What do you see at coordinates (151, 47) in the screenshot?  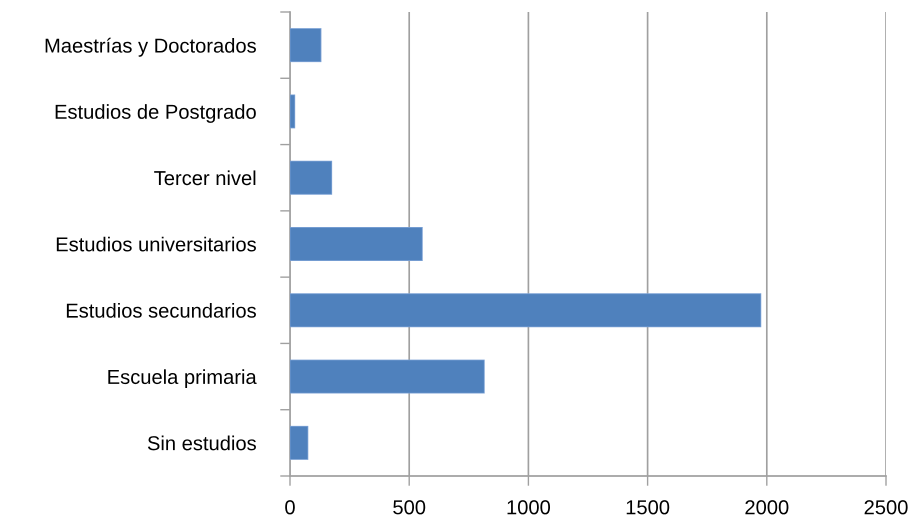 I see `y-tick-label: Maestrías y Doctorados` at bounding box center [151, 47].